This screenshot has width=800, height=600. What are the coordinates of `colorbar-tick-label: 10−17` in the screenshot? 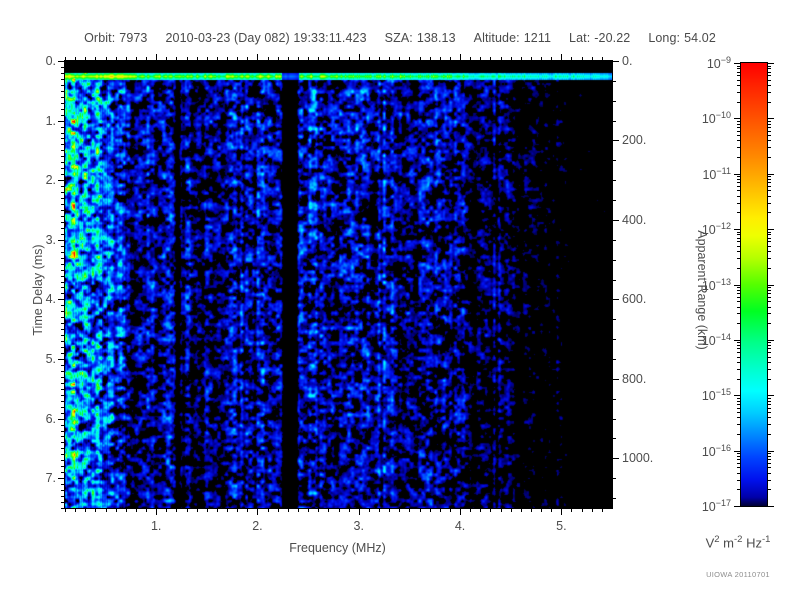 It's located at (716, 506).